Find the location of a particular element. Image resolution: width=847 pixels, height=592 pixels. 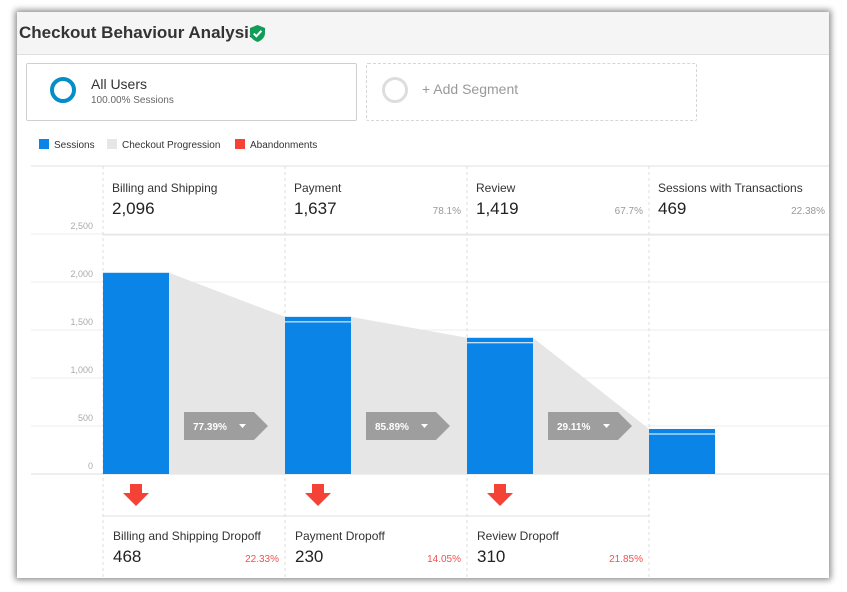

step-percentage: 22.38% is located at coordinates (808, 211).